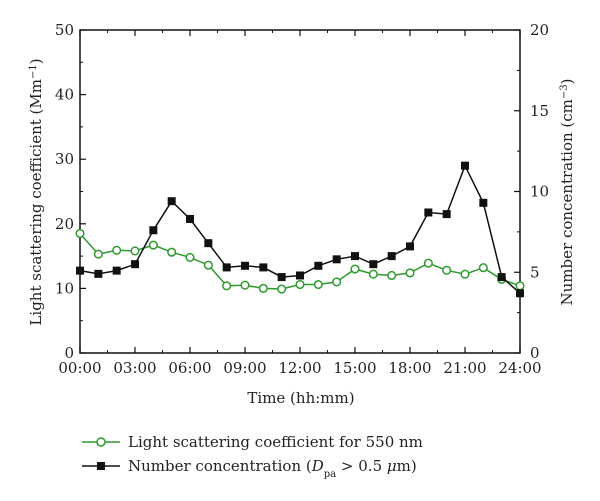 This screenshot has width=600, height=501. Describe the element at coordinates (244, 368) in the screenshot. I see `x-tick-label: 09:00` at that location.